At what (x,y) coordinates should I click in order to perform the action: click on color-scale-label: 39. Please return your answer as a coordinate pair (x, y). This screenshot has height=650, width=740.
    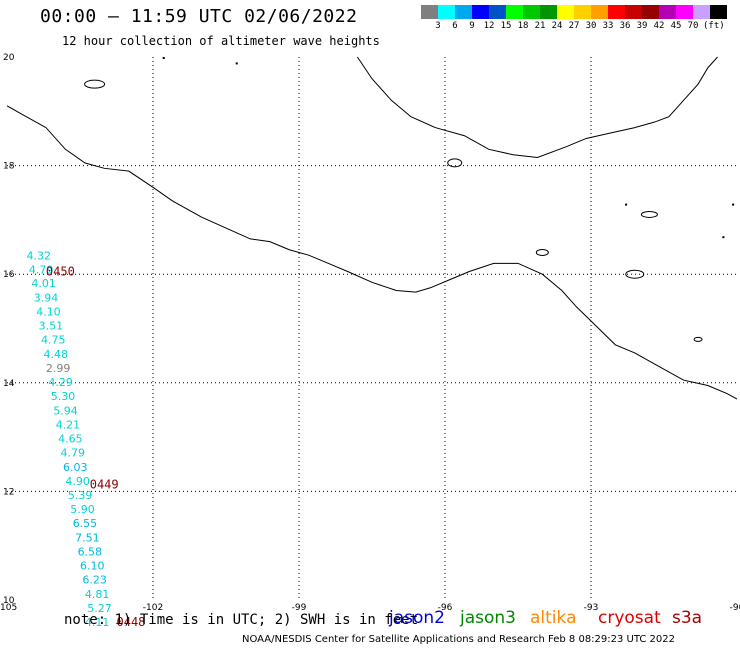
    Looking at the image, I should click on (642, 26).